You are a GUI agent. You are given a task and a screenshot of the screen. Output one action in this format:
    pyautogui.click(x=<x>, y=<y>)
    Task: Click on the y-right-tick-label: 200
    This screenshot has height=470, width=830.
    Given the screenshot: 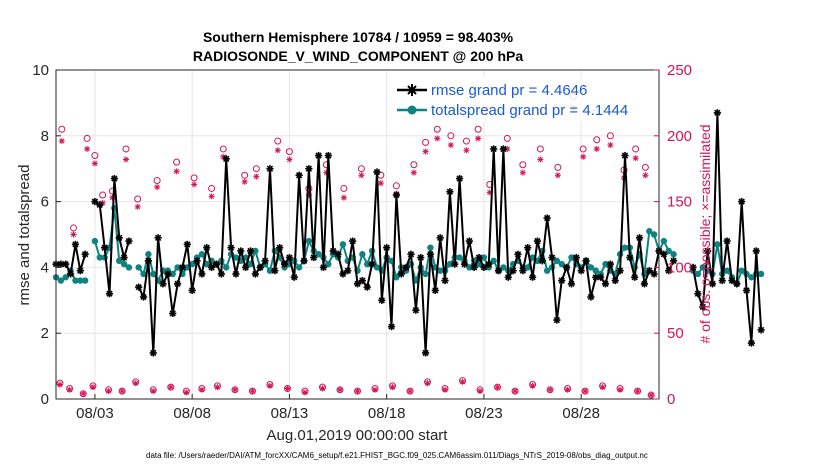 What is the action you would take?
    pyautogui.click(x=679, y=136)
    